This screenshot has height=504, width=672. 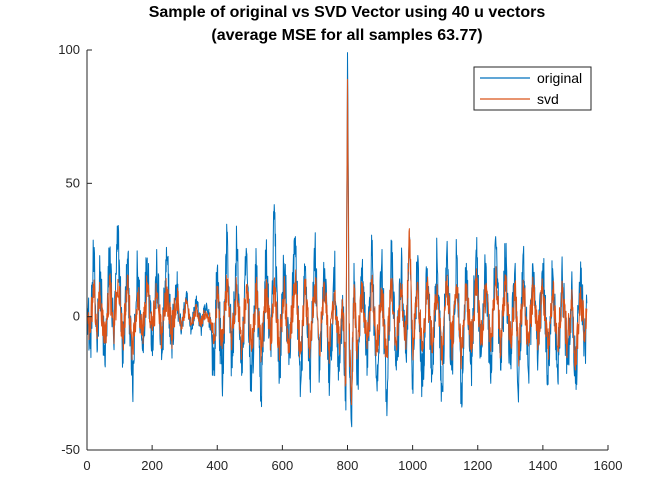 What do you see at coordinates (76, 316) in the screenshot?
I see `y-tick-label: 0` at bounding box center [76, 316].